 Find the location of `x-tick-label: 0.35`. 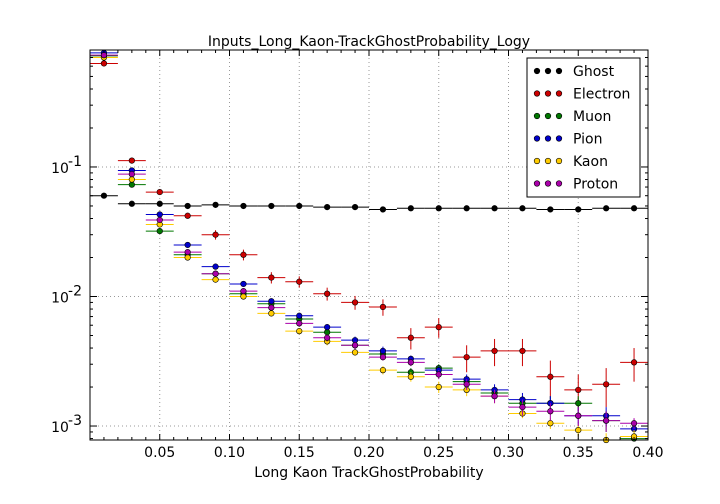

x-tick-label: 0.35 is located at coordinates (578, 453).